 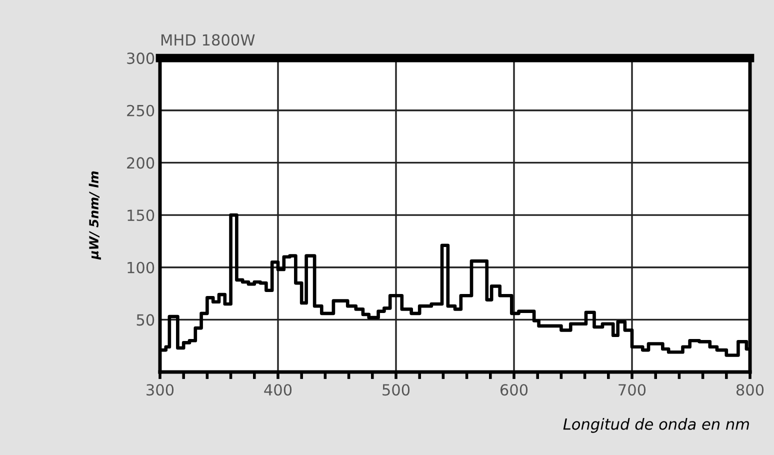 I want to click on y-tick-label: 200, so click(x=140, y=163).